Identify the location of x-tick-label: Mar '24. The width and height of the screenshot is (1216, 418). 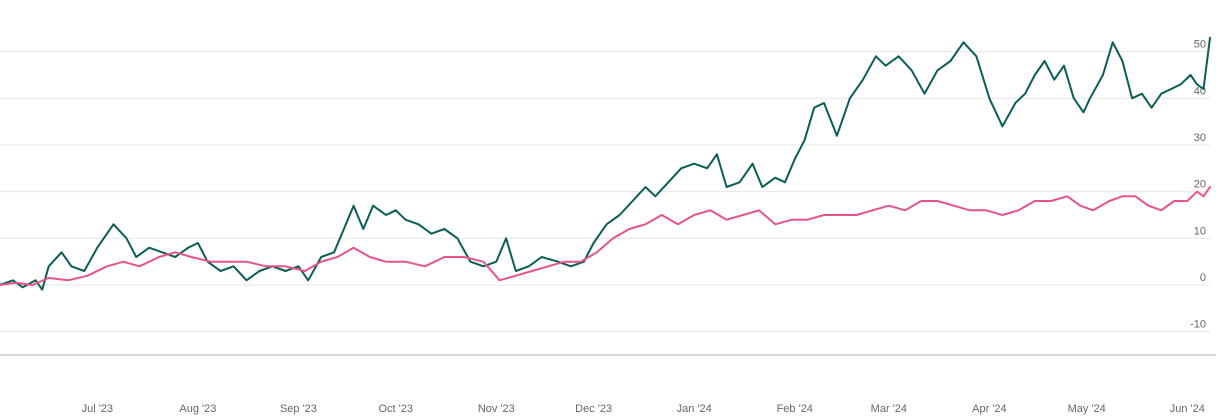
(889, 409).